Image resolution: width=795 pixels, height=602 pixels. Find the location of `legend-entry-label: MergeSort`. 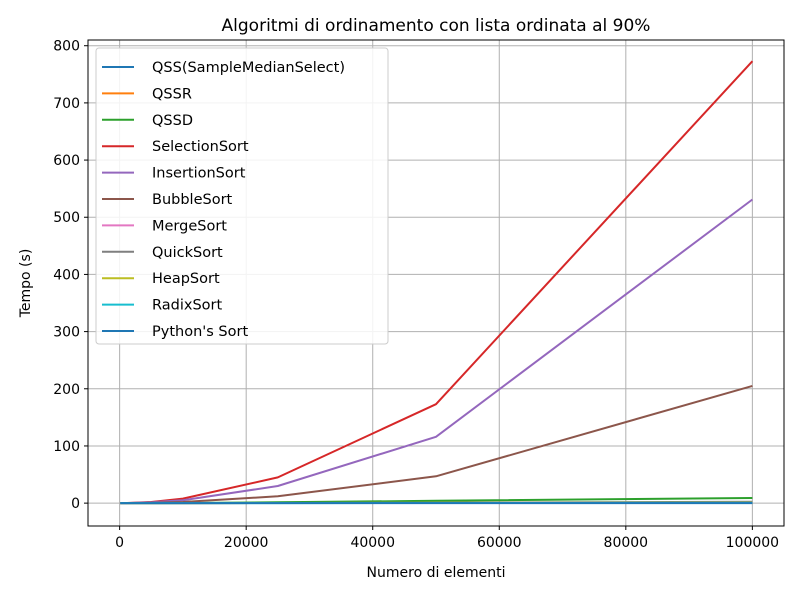

legend-entry-label: MergeSort is located at coordinates (189, 226).